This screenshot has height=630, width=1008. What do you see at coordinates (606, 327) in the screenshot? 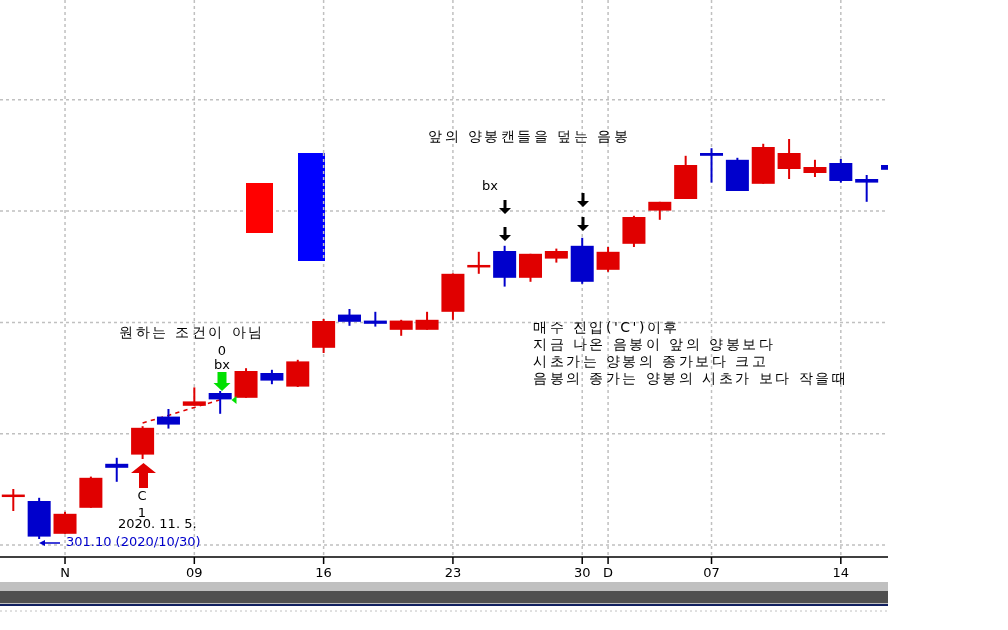
I see `annotation: 매수 진입('C')이후` at bounding box center [606, 327].